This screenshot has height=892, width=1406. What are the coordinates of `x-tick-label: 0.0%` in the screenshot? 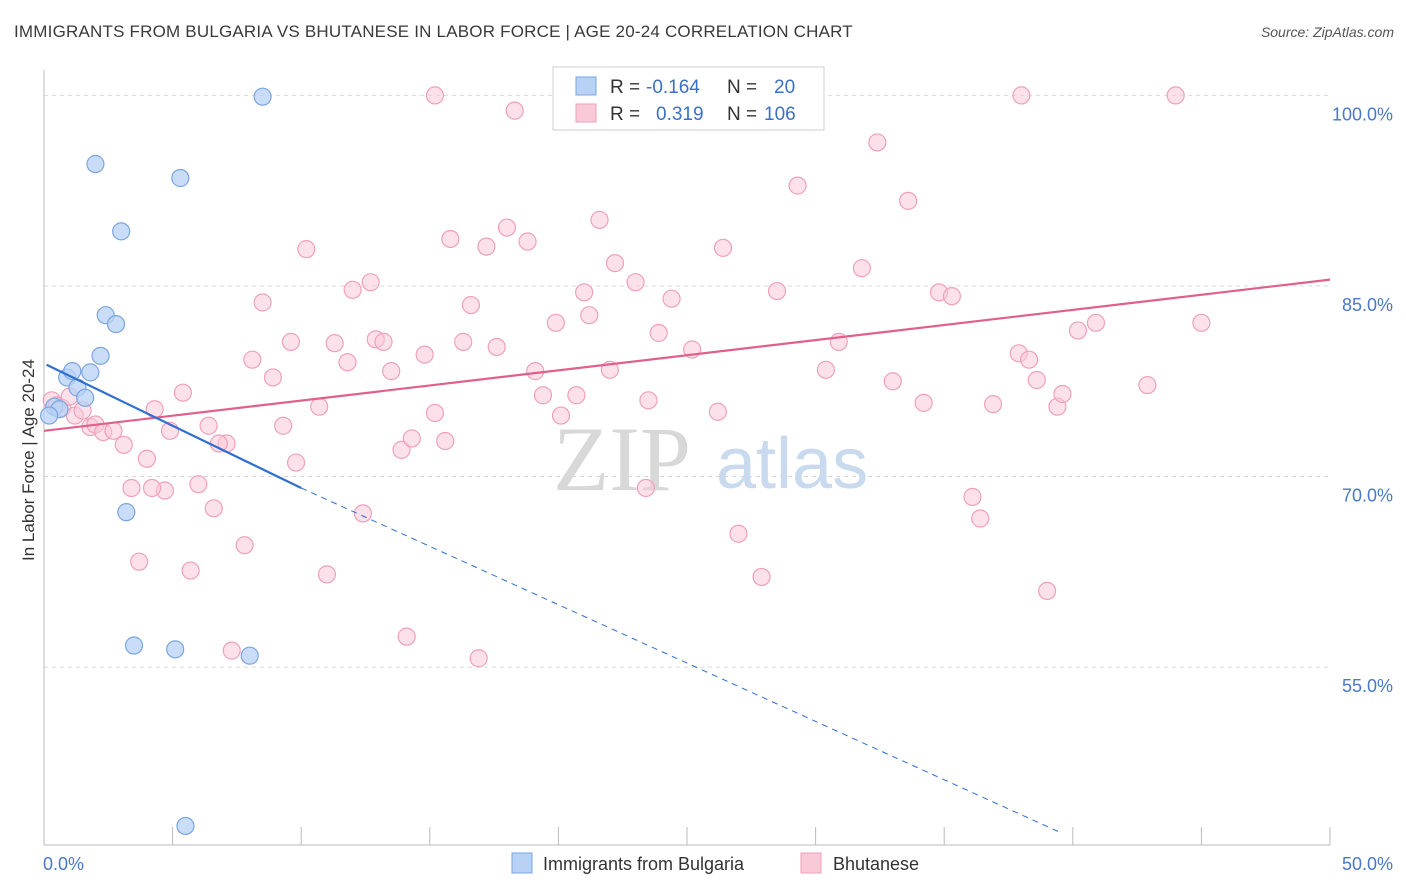 It's located at (63, 864).